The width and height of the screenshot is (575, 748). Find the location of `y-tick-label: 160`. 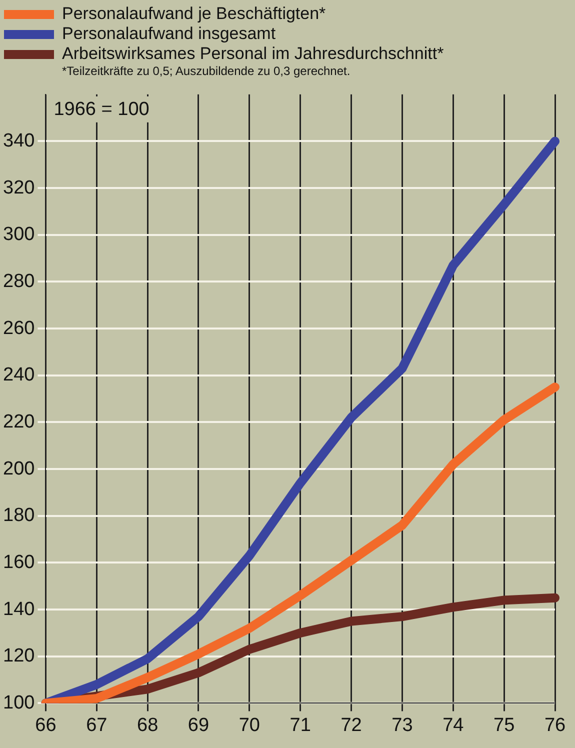

y-tick-label: 160 is located at coordinates (19, 562).